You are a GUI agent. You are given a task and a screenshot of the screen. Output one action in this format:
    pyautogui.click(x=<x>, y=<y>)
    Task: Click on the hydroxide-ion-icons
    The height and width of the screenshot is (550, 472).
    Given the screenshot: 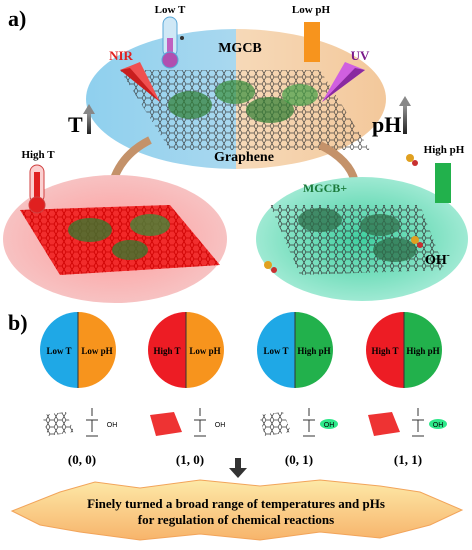 What is the action you would take?
    pyautogui.click(x=343, y=213)
    